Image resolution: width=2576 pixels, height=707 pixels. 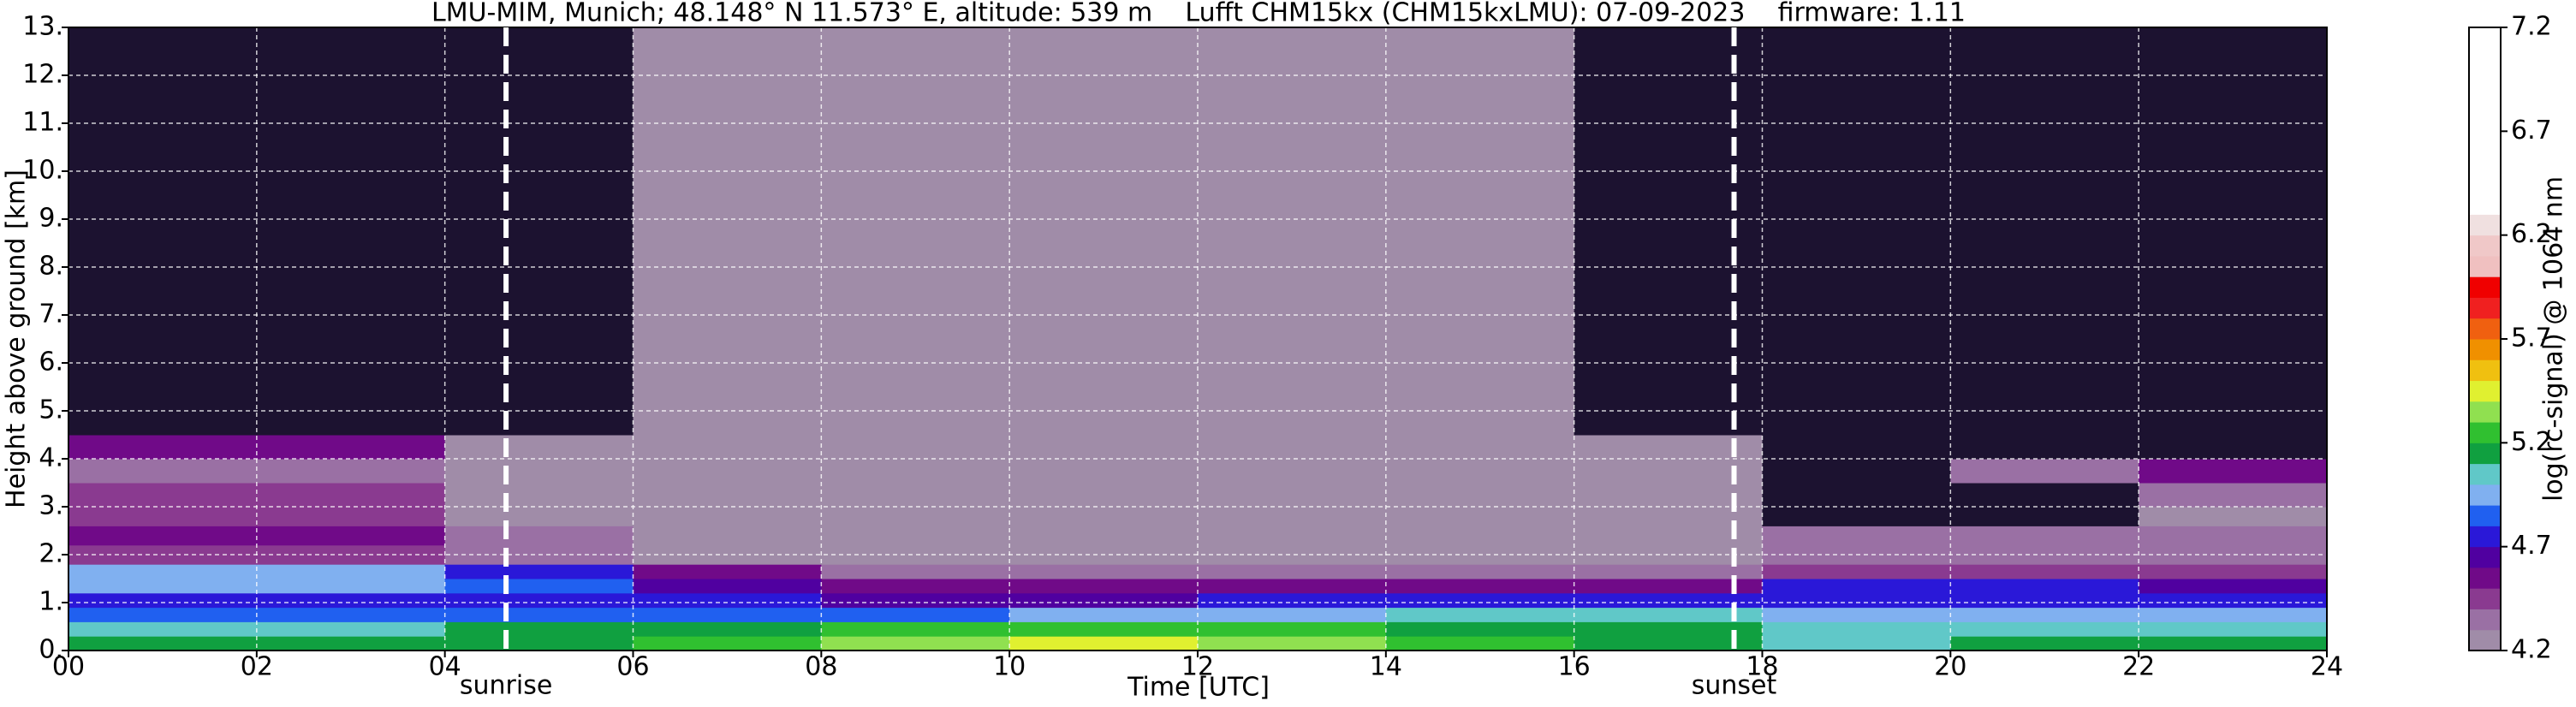 I want to click on colorbar-tick-label: 5.7, so click(x=2532, y=339).